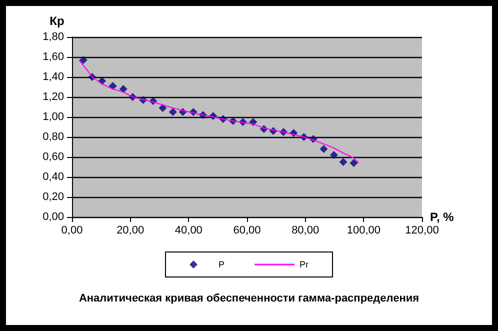 This screenshot has height=331, width=498. I want to click on y-tick-label: 1,20, so click(53, 97).